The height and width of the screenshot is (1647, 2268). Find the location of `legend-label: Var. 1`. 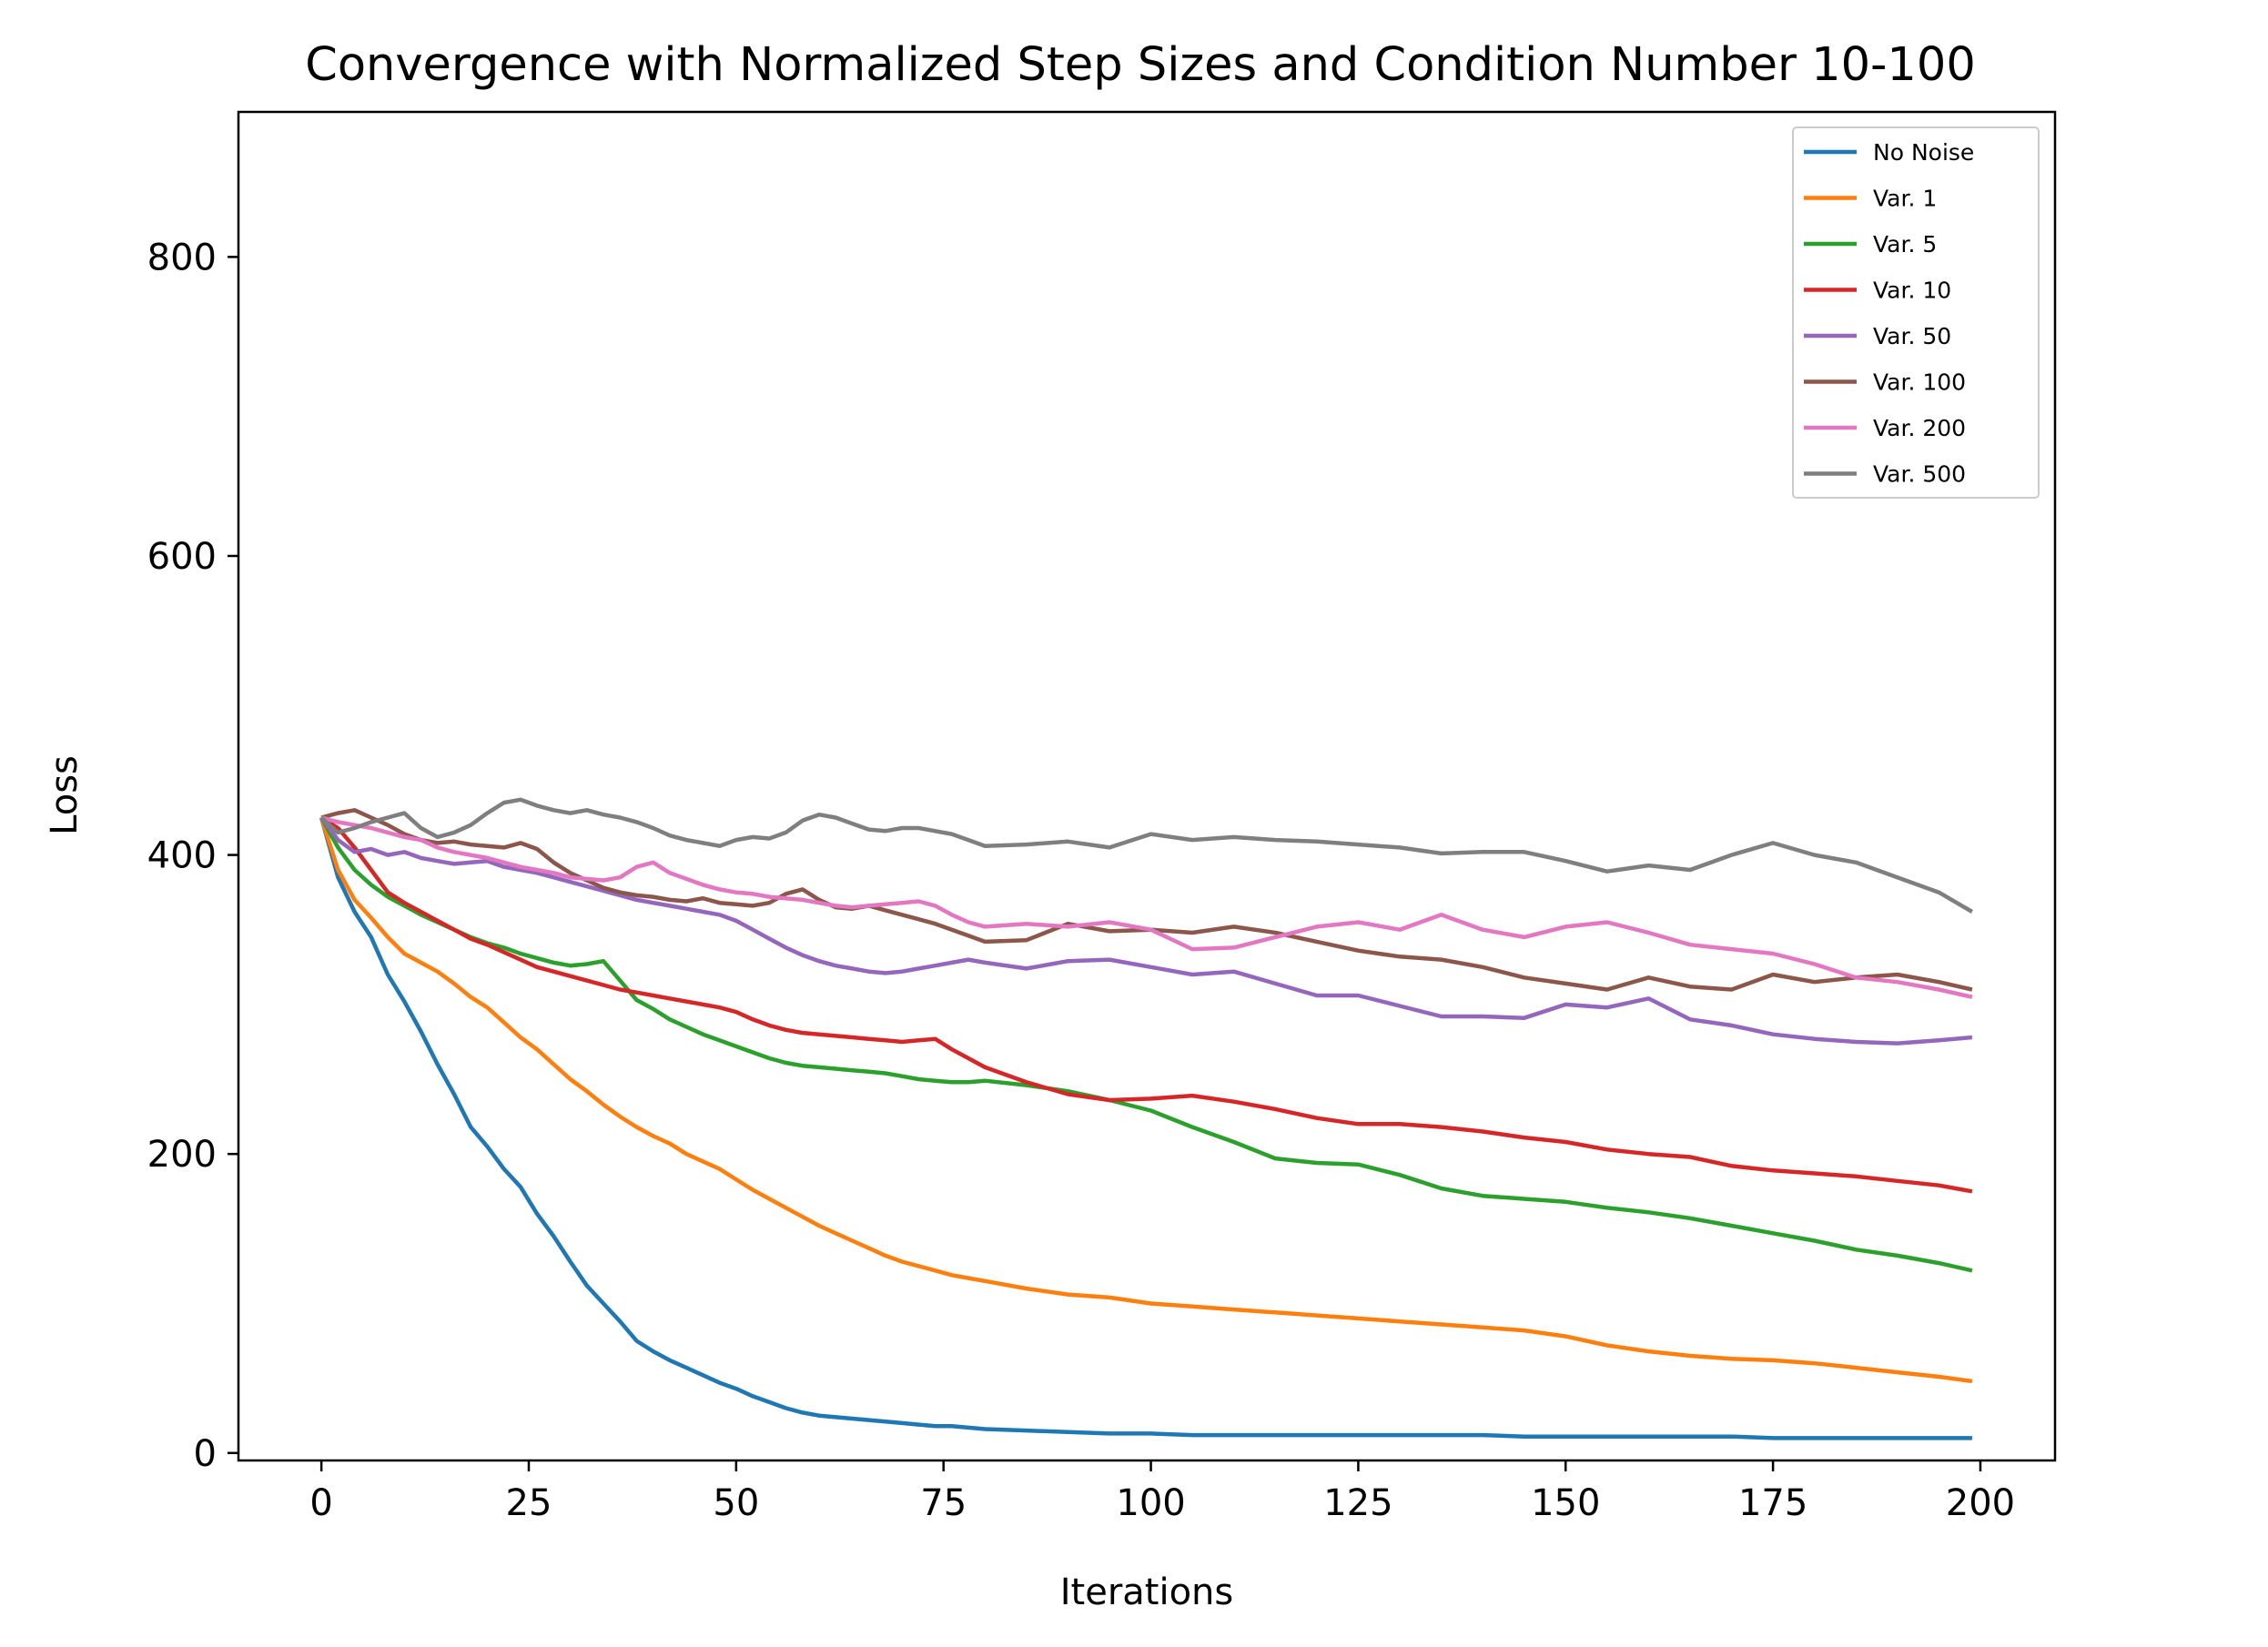

legend-label: Var. 1 is located at coordinates (1905, 199).